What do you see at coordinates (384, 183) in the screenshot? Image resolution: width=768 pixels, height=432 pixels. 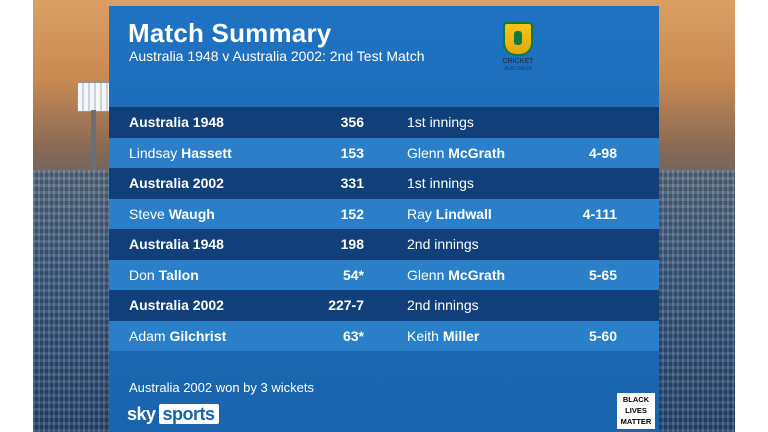 I see `table-row: Australia 2002 331 1st innings` at bounding box center [384, 183].